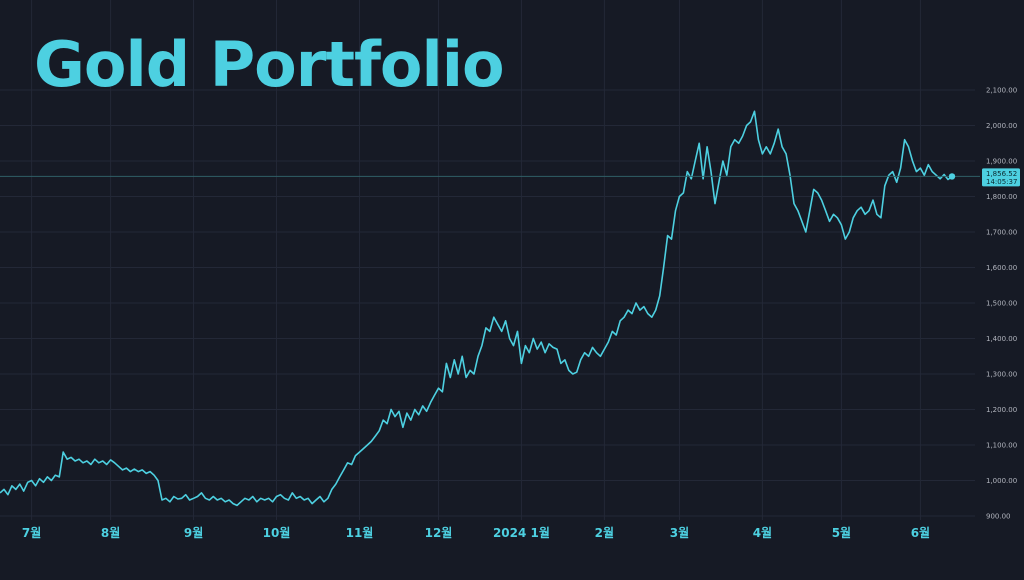 This screenshot has width=1024, height=580. Describe the element at coordinates (1001, 375) in the screenshot. I see `y-tick-label: 1,300.00` at that location.